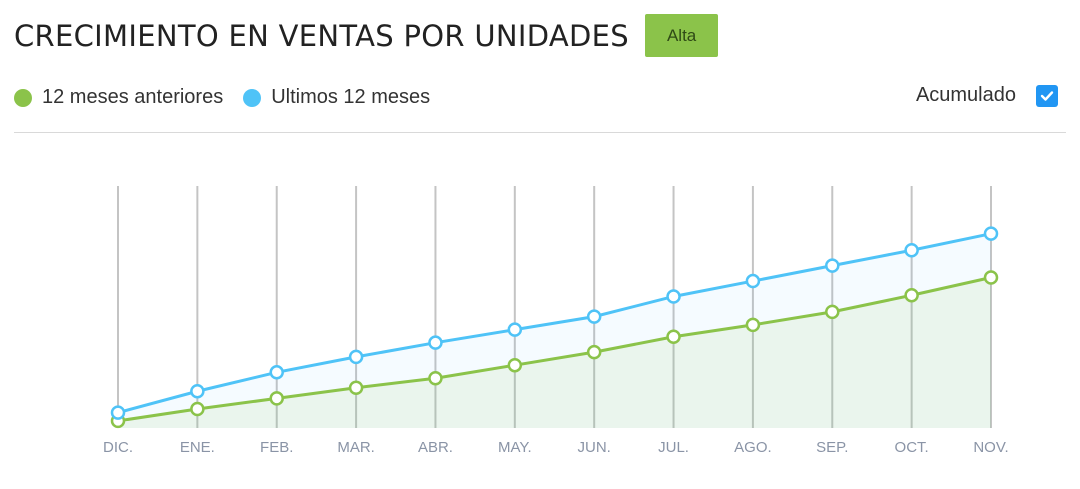  I want to click on x-tick-label: FEB., so click(276, 447).